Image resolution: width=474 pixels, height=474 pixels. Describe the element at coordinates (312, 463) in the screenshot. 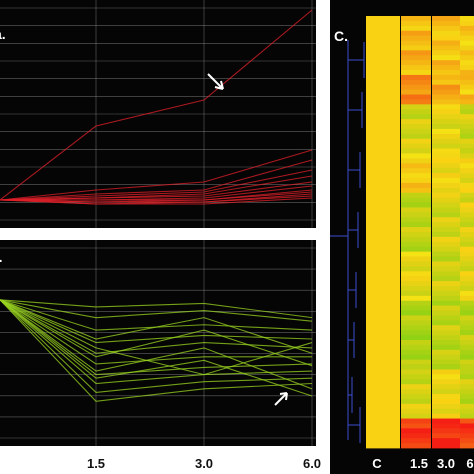

I see `x-tick-label: 6.0` at that location.